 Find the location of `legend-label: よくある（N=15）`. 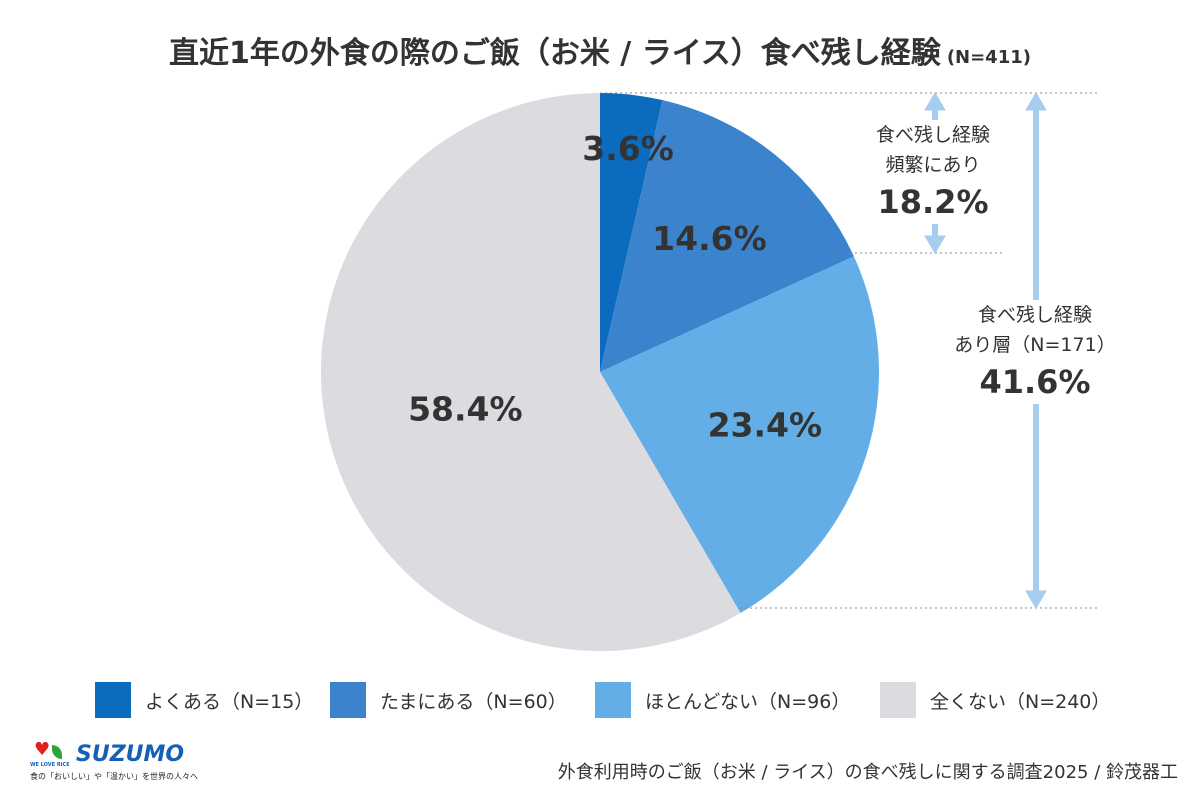

legend-label: よくある（N=15） is located at coordinates (229, 701).